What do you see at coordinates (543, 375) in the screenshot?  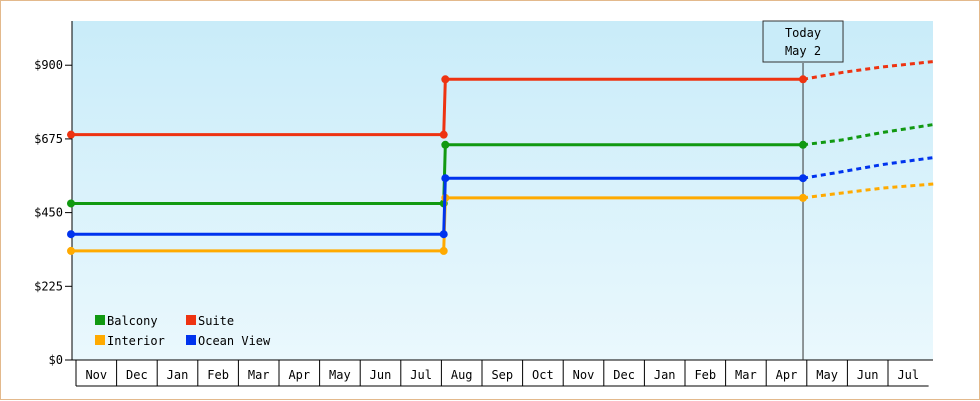 I see `x-tick-label: Oct` at bounding box center [543, 375].